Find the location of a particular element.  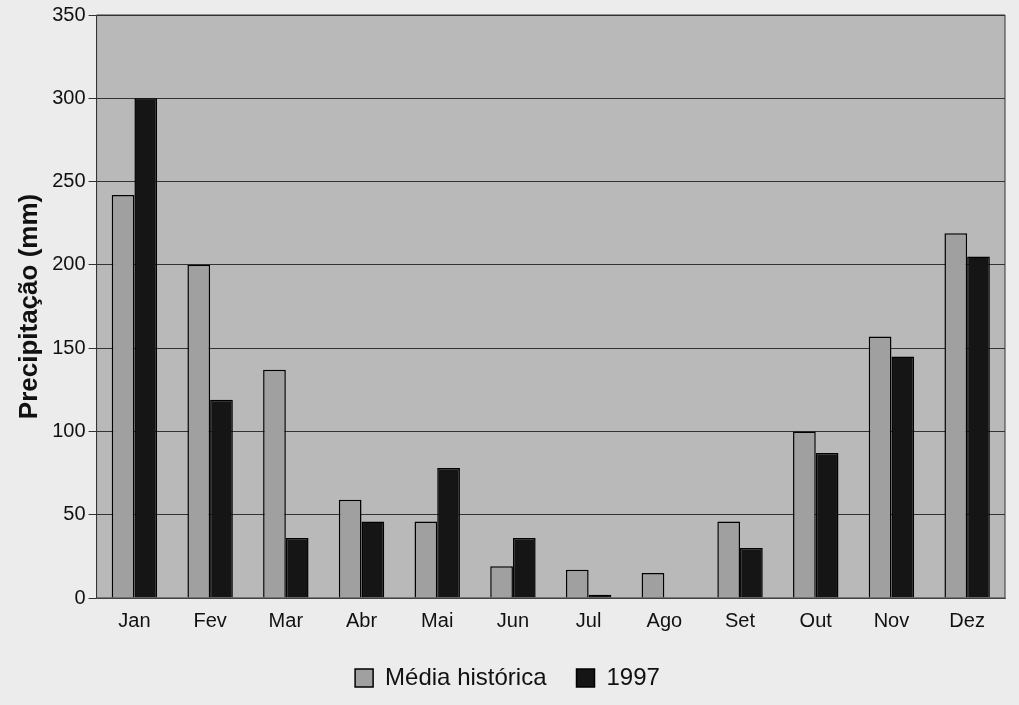

legend-label: Média histórica is located at coordinates (466, 676).